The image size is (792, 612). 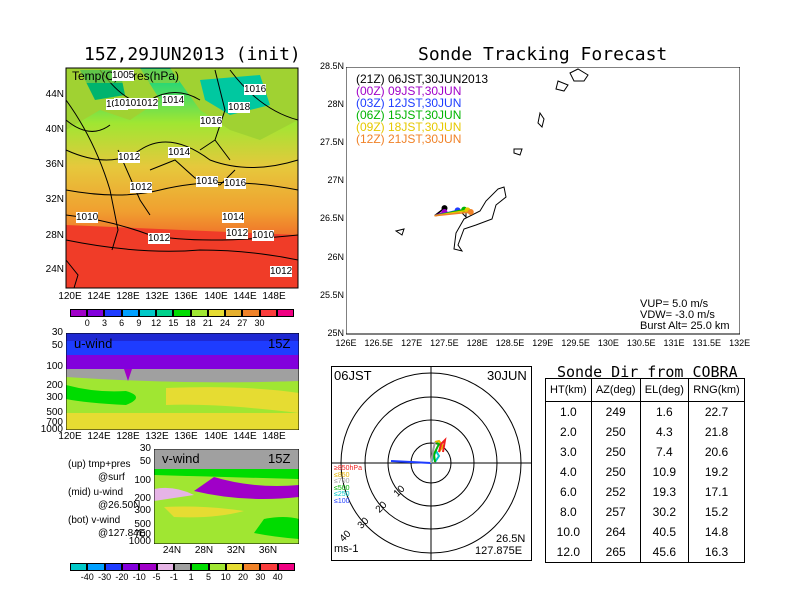 What do you see at coordinates (190, 323) in the screenshot?
I see `colorbar-tick: 18` at bounding box center [190, 323].